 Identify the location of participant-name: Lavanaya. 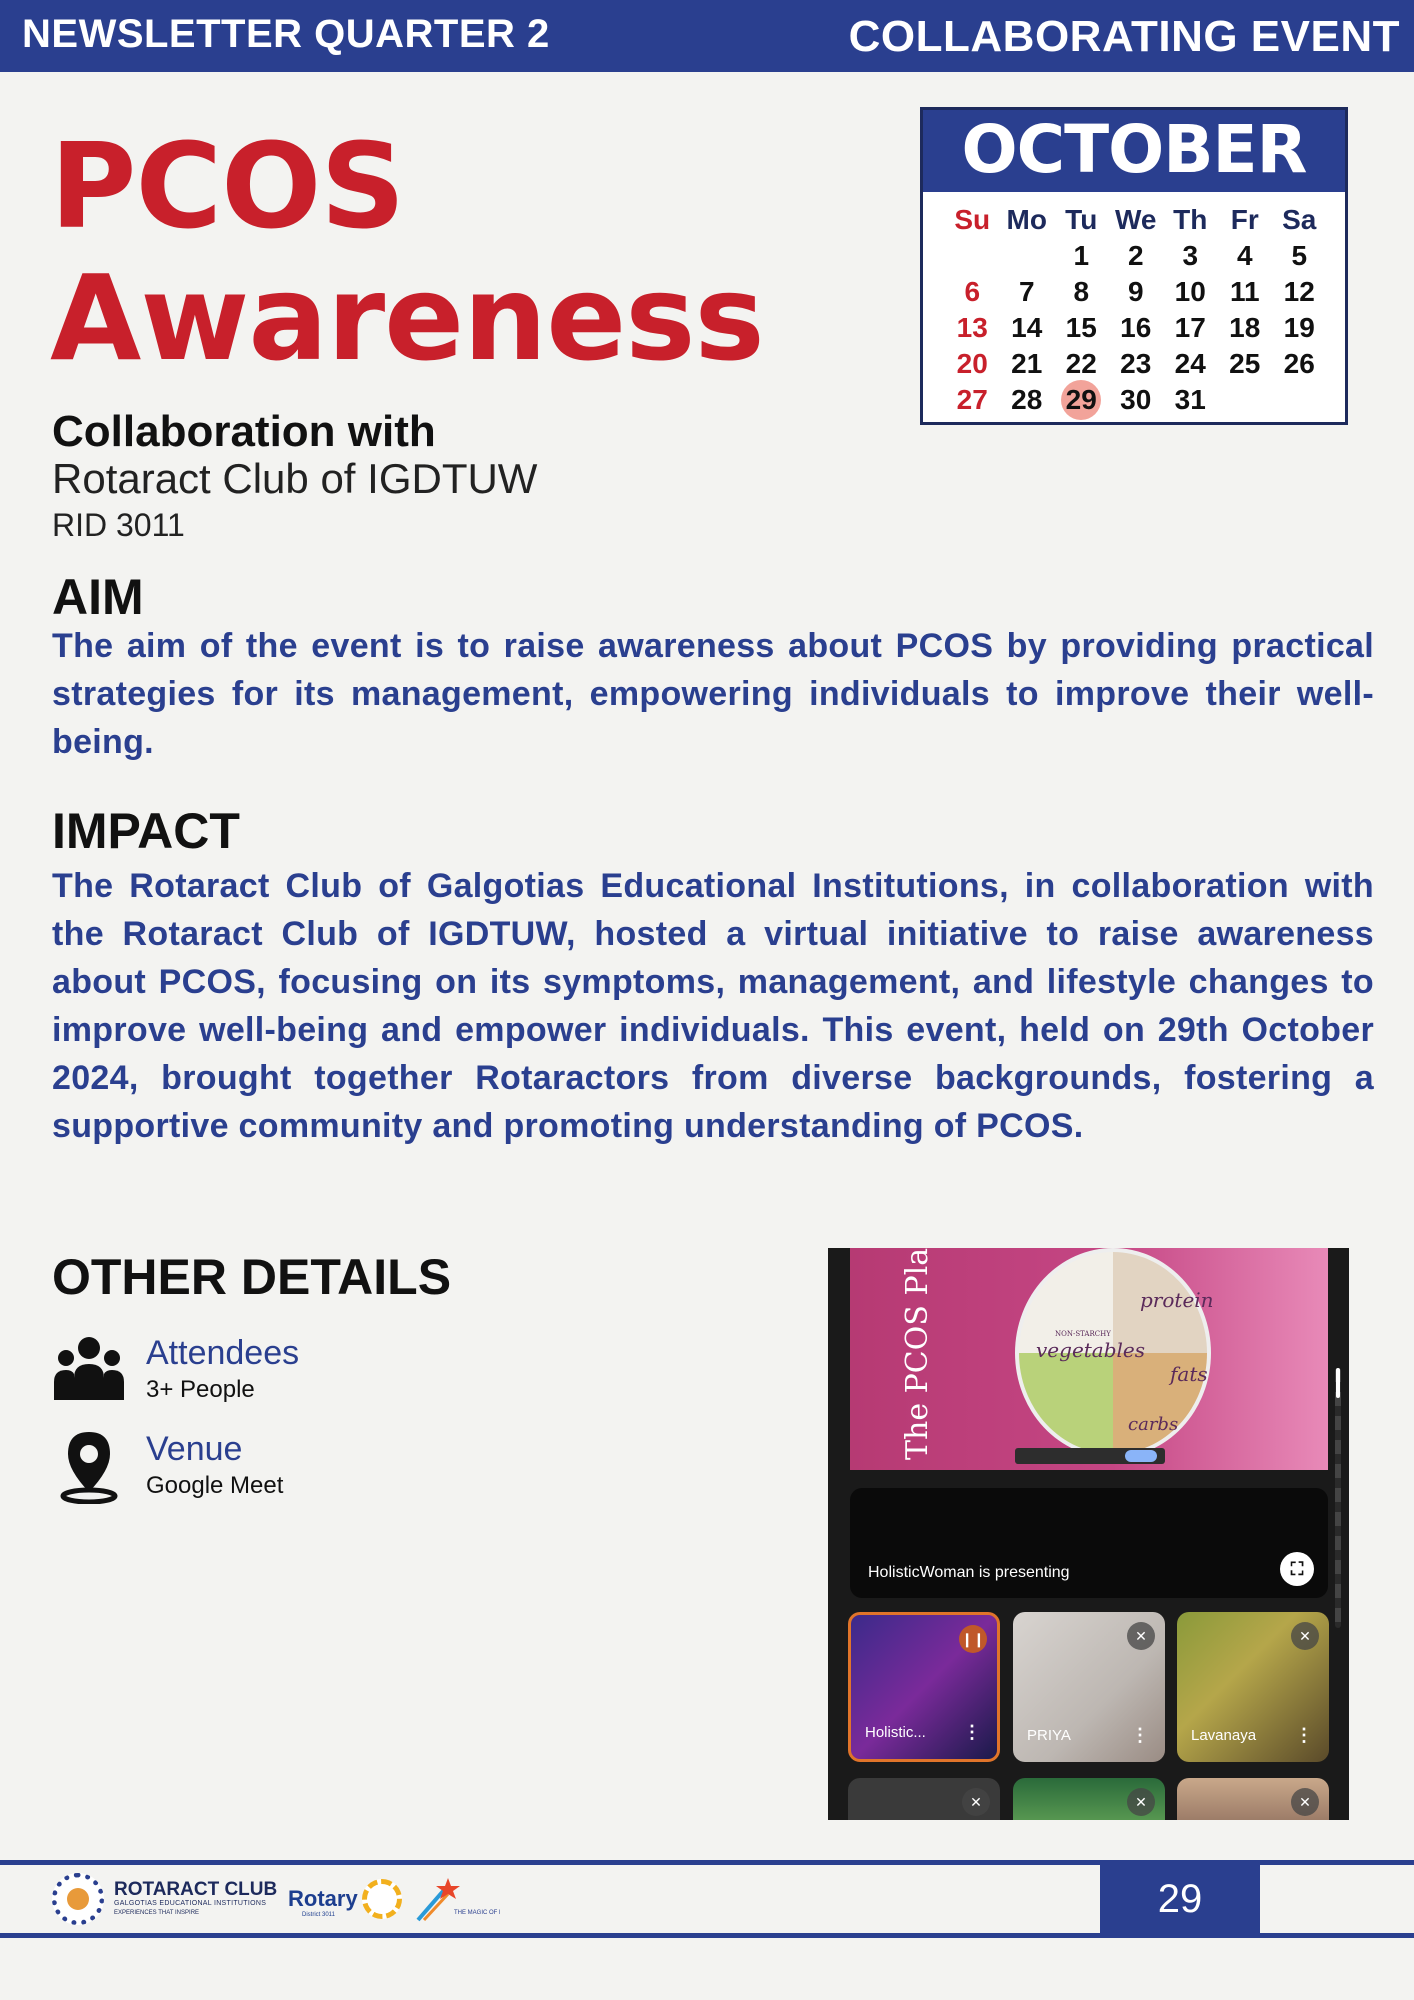
(1224, 1735).